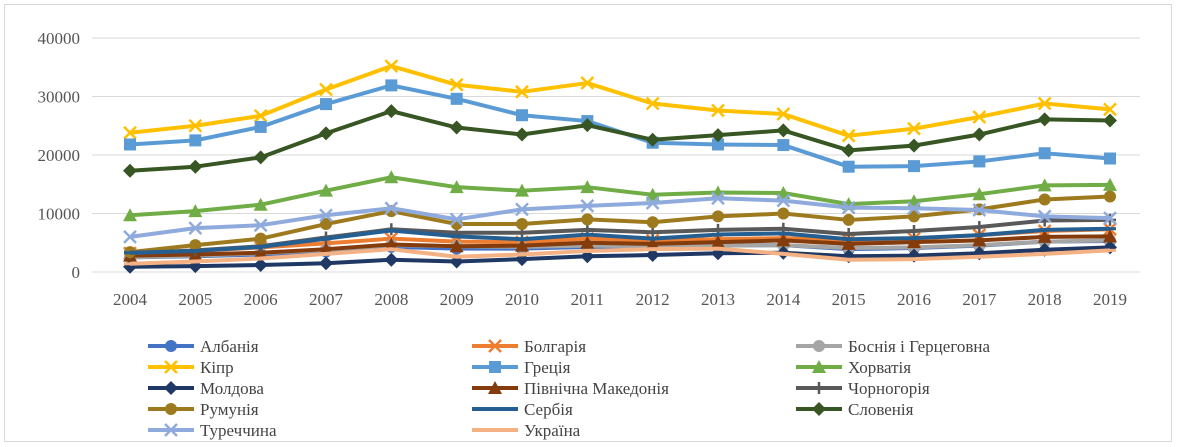 This screenshot has width=1178, height=447. I want to click on legend-label: Сербія, so click(548, 409).